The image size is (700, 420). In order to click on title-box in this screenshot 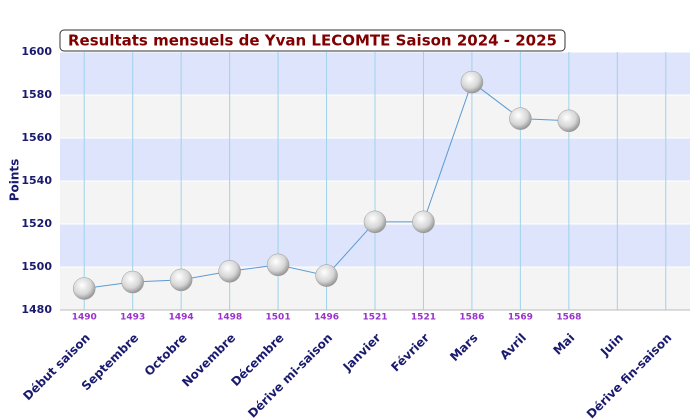, I will do `click(312, 40)`.